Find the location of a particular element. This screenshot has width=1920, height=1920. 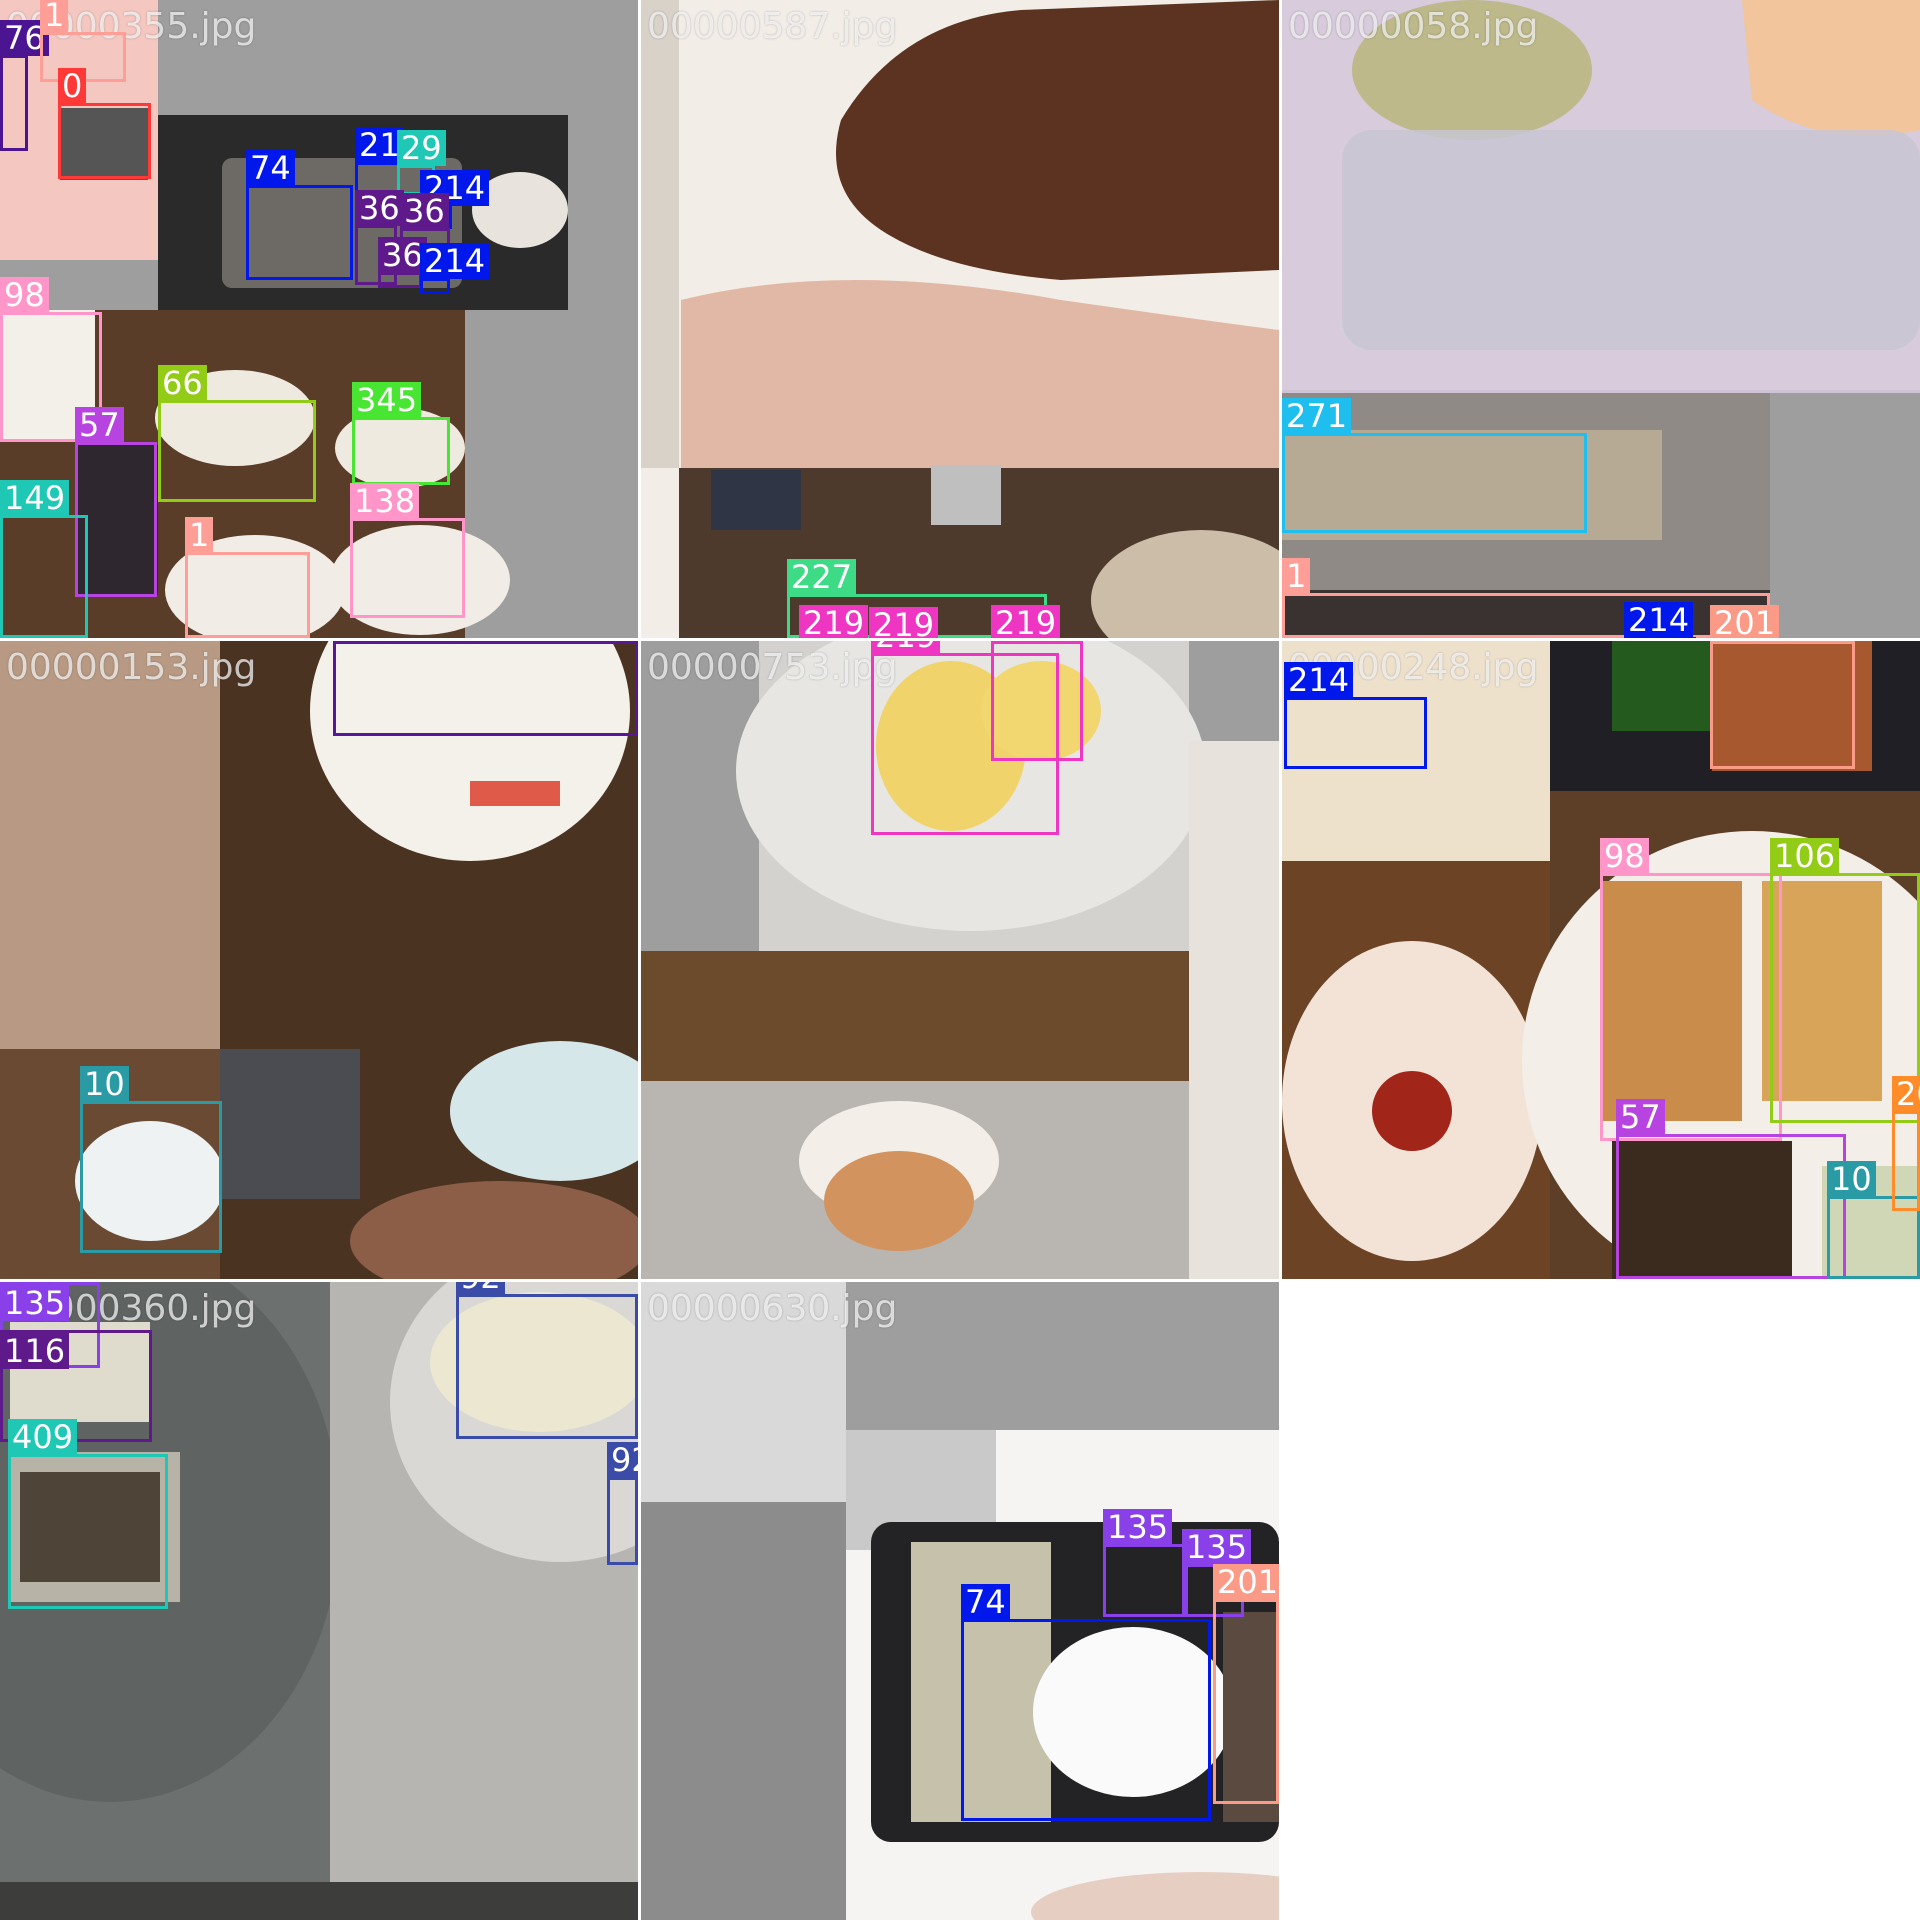

detection-label: 636 is located at coordinates (367, 641).